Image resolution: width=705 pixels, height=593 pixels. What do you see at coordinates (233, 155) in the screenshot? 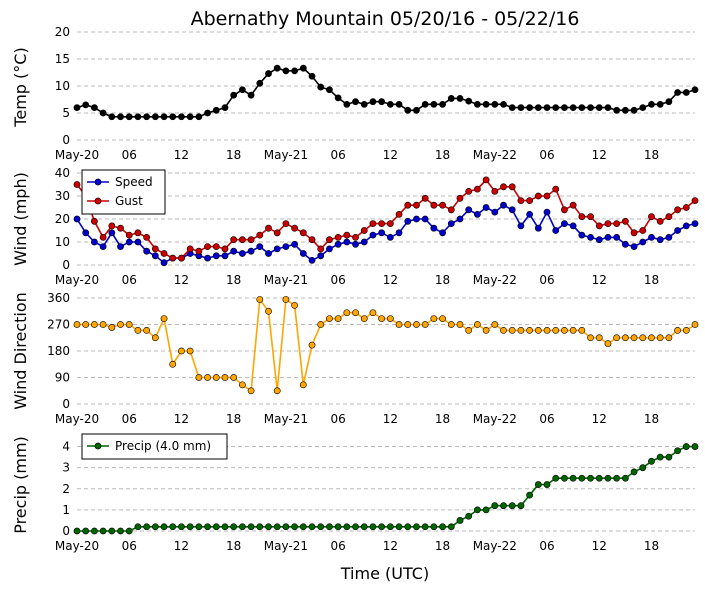
I see `x-tick-label: 18` at bounding box center [233, 155].